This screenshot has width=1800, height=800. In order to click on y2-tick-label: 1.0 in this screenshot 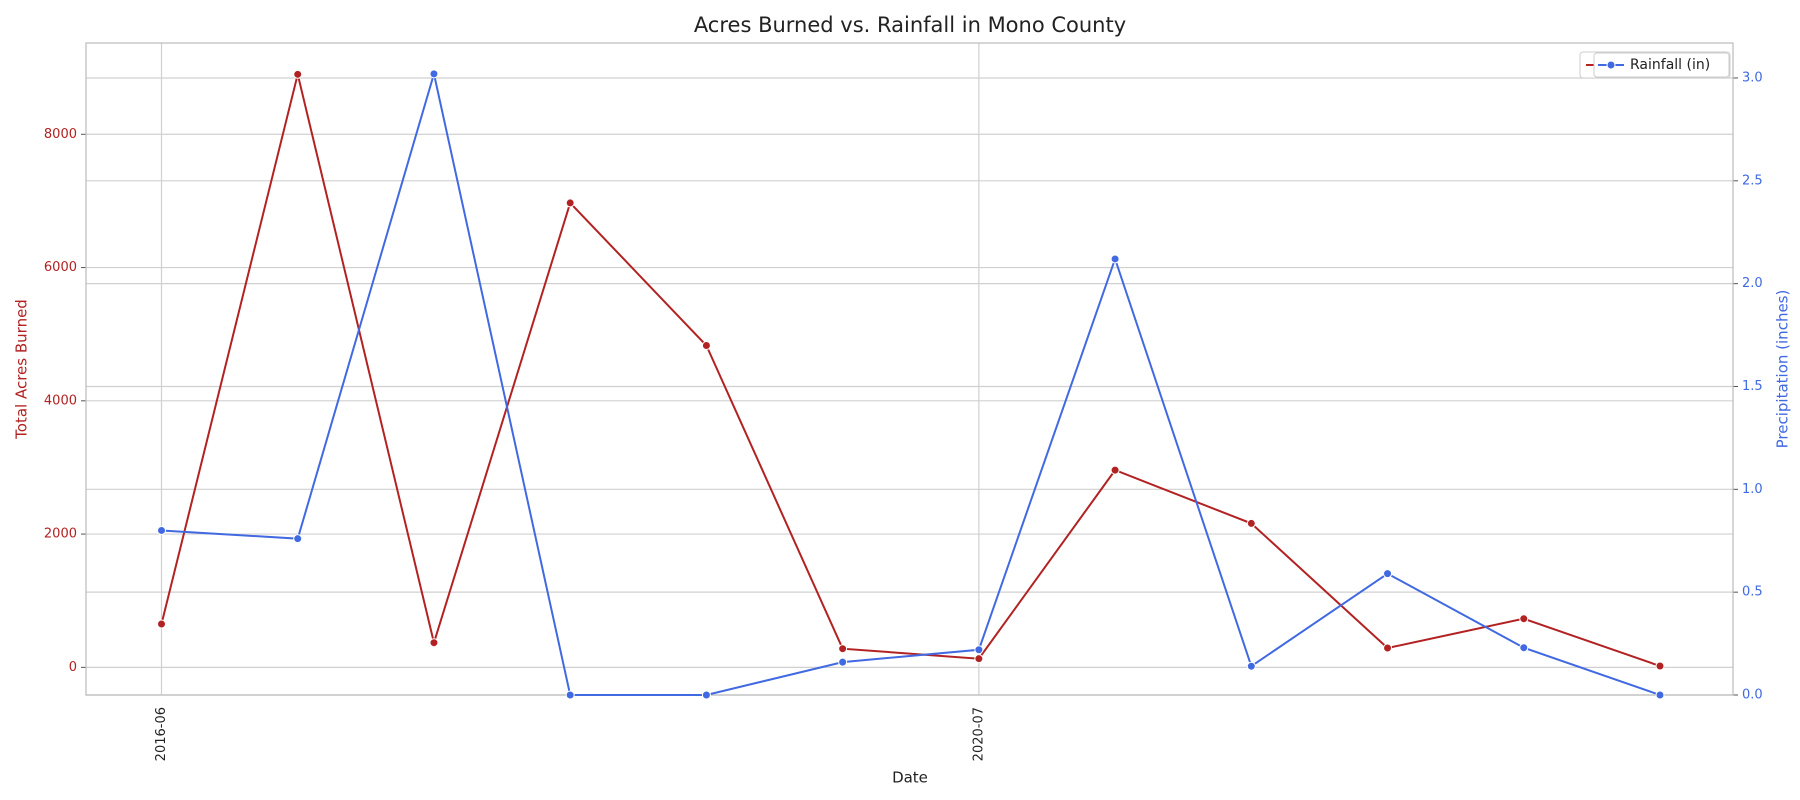, I will do `click(1752, 489)`.